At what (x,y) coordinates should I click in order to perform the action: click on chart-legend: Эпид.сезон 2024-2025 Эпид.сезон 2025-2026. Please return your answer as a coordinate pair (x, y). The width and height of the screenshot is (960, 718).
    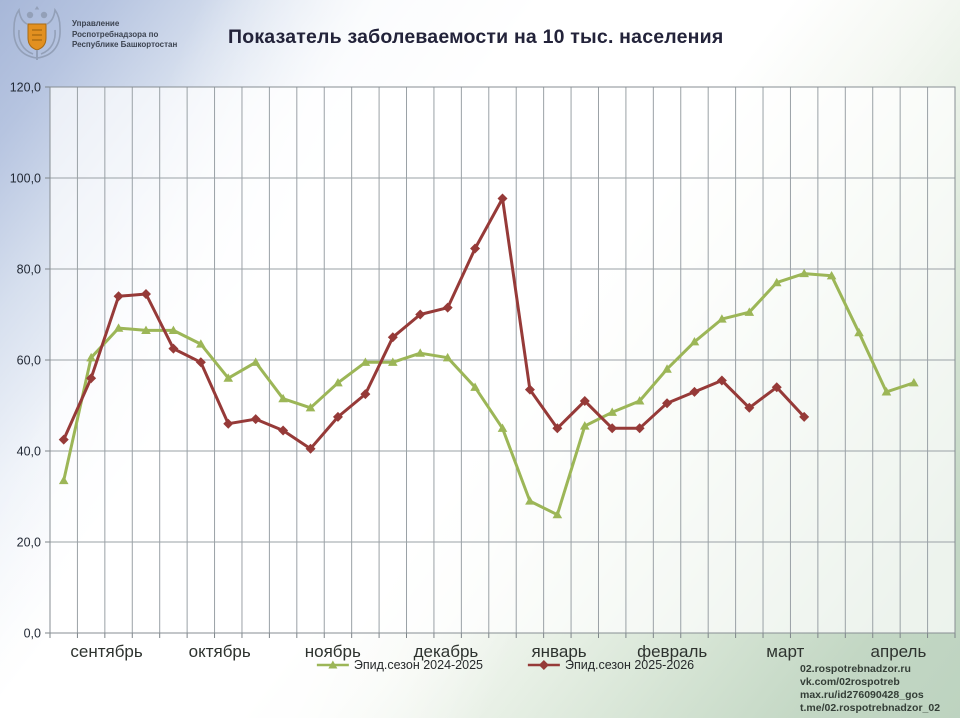
    Looking at the image, I should click on (505, 665).